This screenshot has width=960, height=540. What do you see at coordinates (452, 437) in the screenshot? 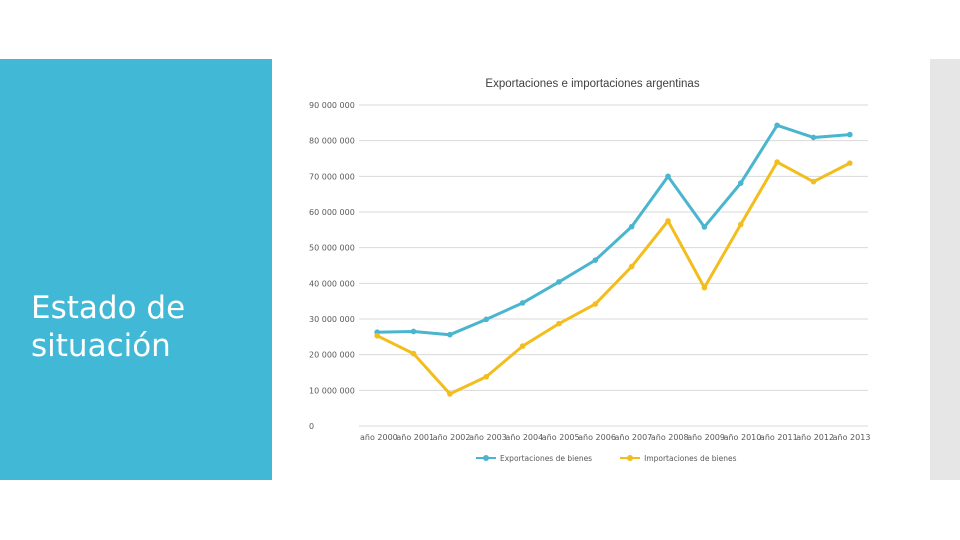
I see `x-tick-label: año 2002` at bounding box center [452, 437].